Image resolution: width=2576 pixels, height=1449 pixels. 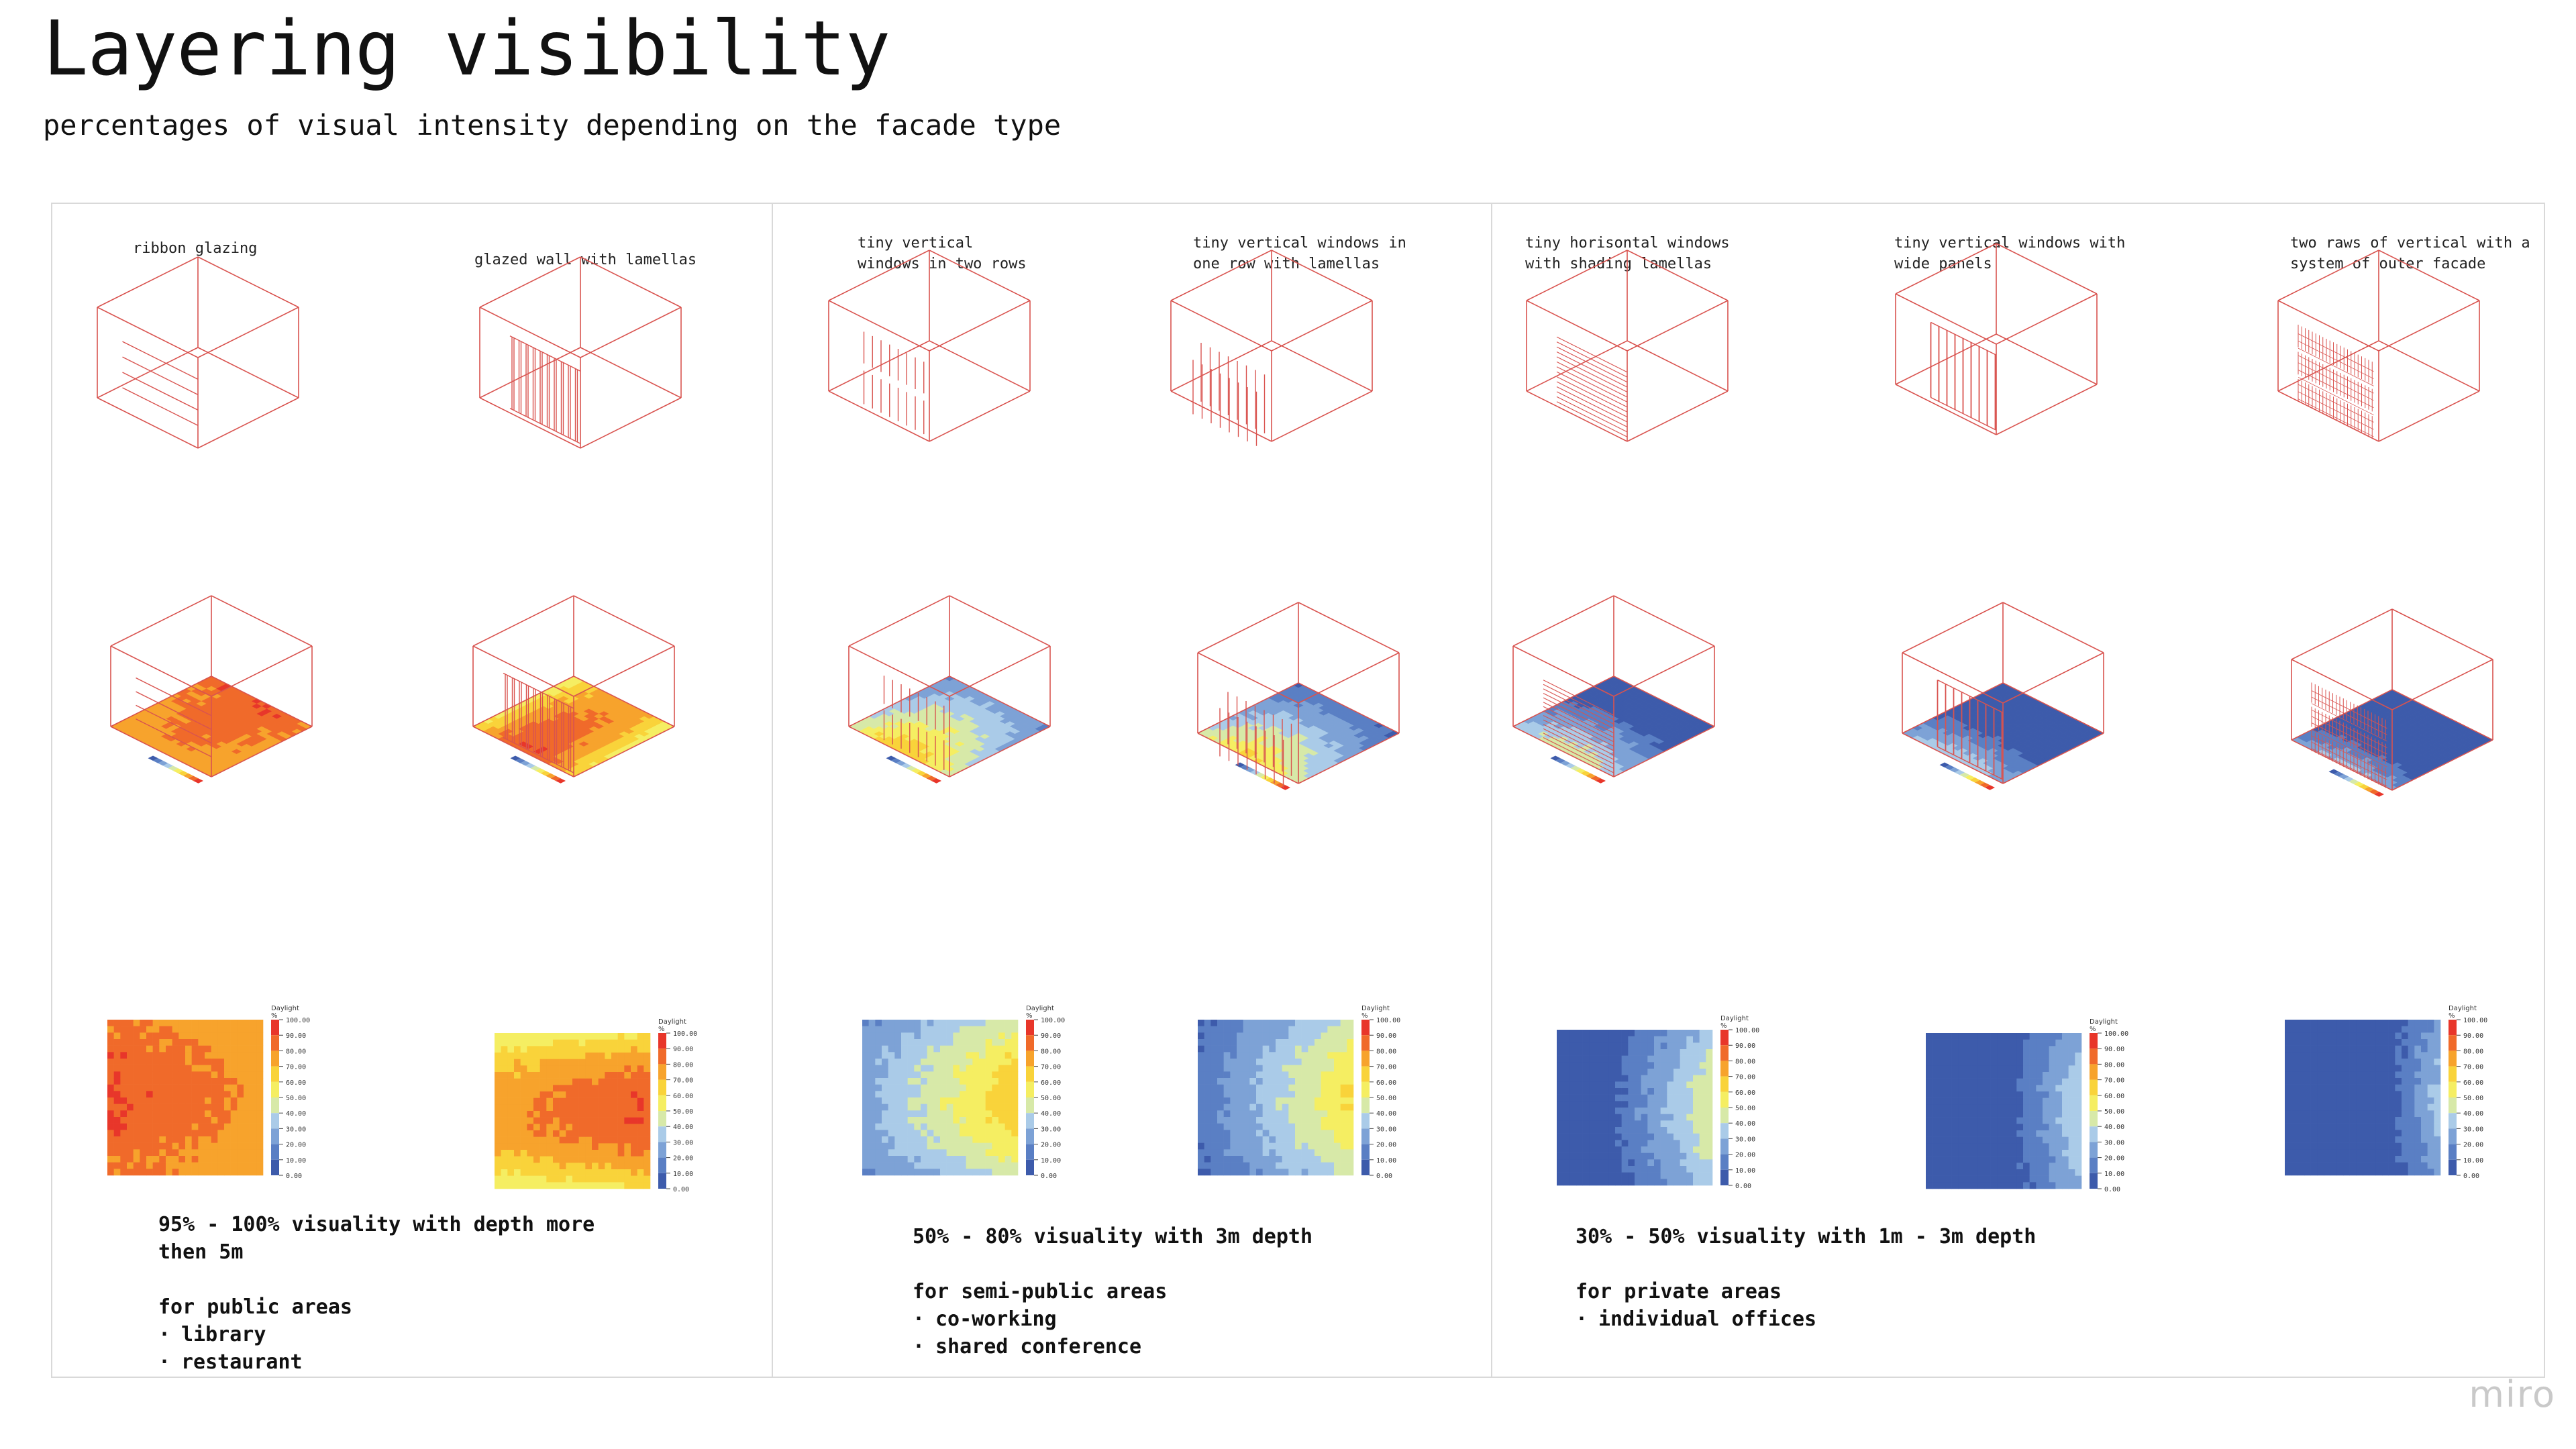 What do you see at coordinates (2010, 253) in the screenshot?
I see `variant-label-wide-panels: tiny vertical windows with wide panels` at bounding box center [2010, 253].